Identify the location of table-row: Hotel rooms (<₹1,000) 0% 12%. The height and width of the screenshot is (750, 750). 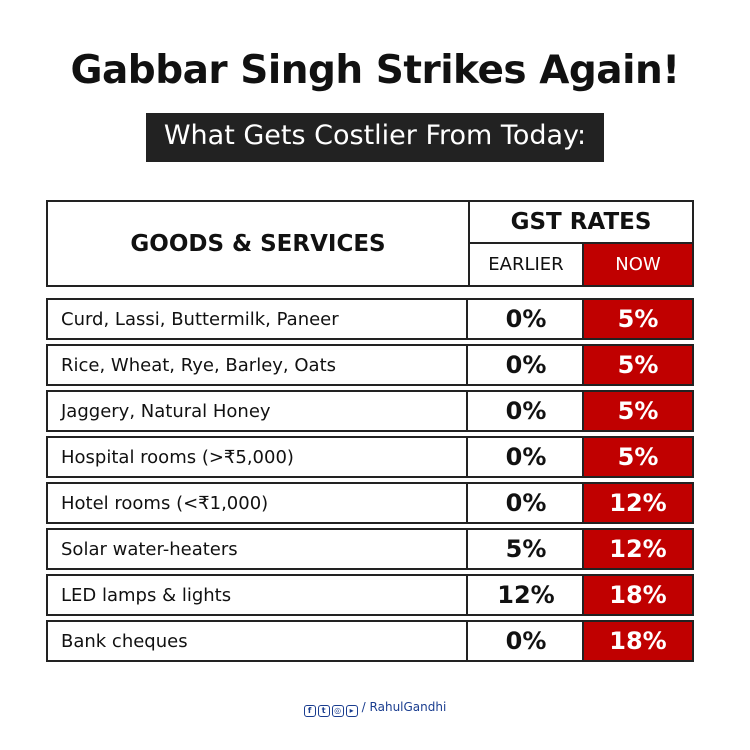
(370, 503).